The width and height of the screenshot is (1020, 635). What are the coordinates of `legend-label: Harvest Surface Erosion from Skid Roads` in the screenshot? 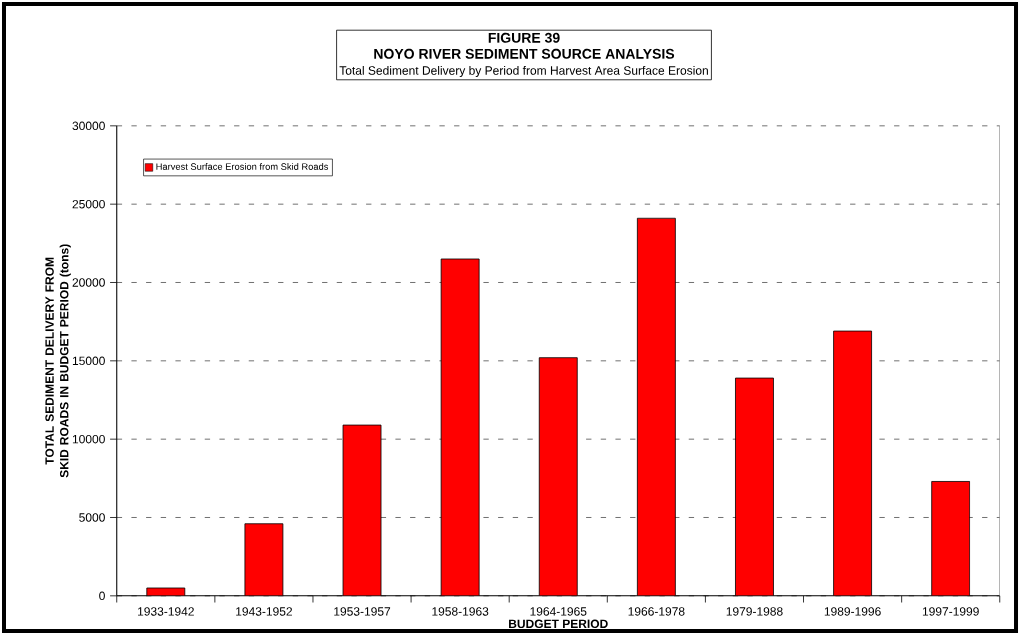 It's located at (242, 166).